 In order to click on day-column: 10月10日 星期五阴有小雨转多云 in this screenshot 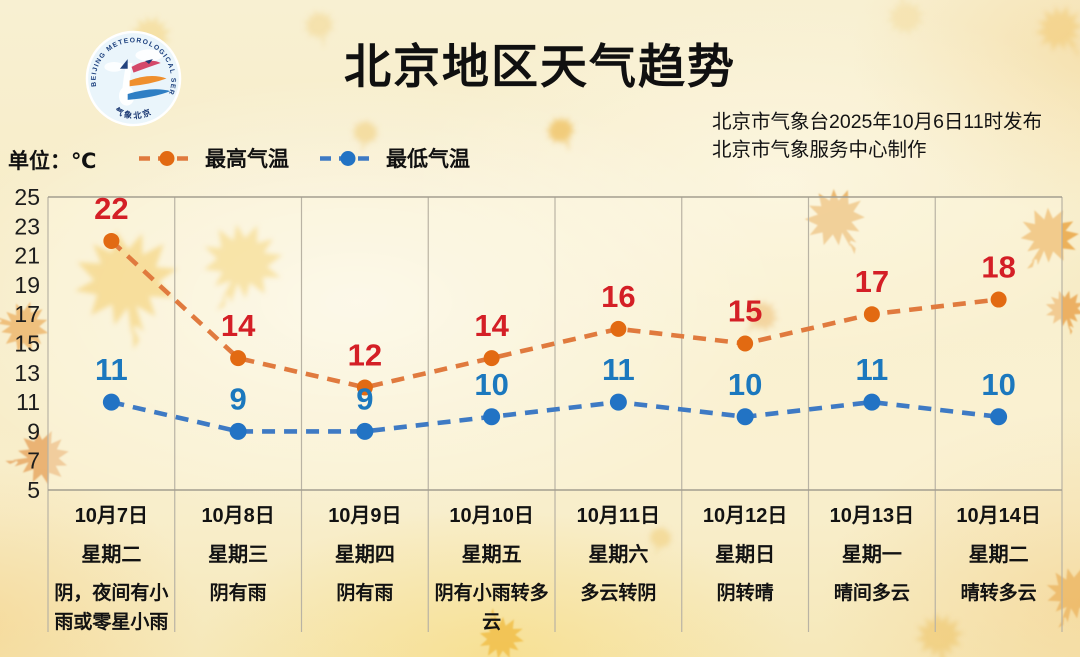, I will do `click(491, 561)`.